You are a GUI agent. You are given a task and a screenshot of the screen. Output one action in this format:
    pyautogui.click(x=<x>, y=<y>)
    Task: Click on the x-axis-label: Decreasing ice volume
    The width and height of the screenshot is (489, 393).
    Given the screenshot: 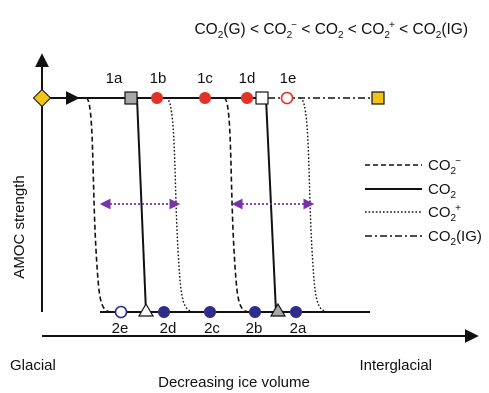 What is the action you would take?
    pyautogui.click(x=234, y=382)
    